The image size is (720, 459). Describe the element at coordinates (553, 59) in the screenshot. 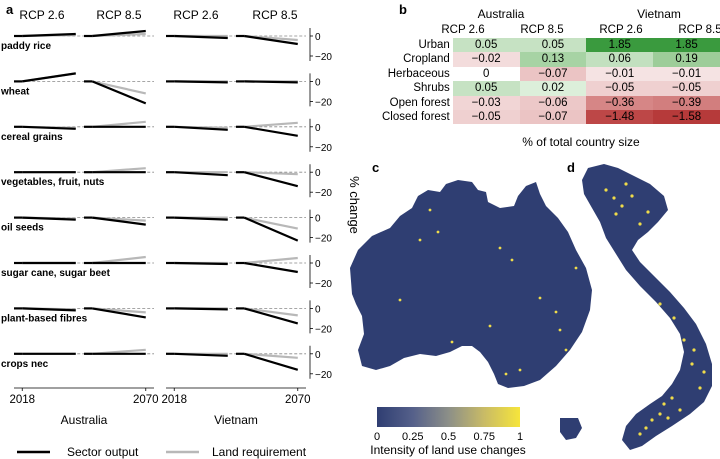

I see `table-cell: 0.13` at that location.